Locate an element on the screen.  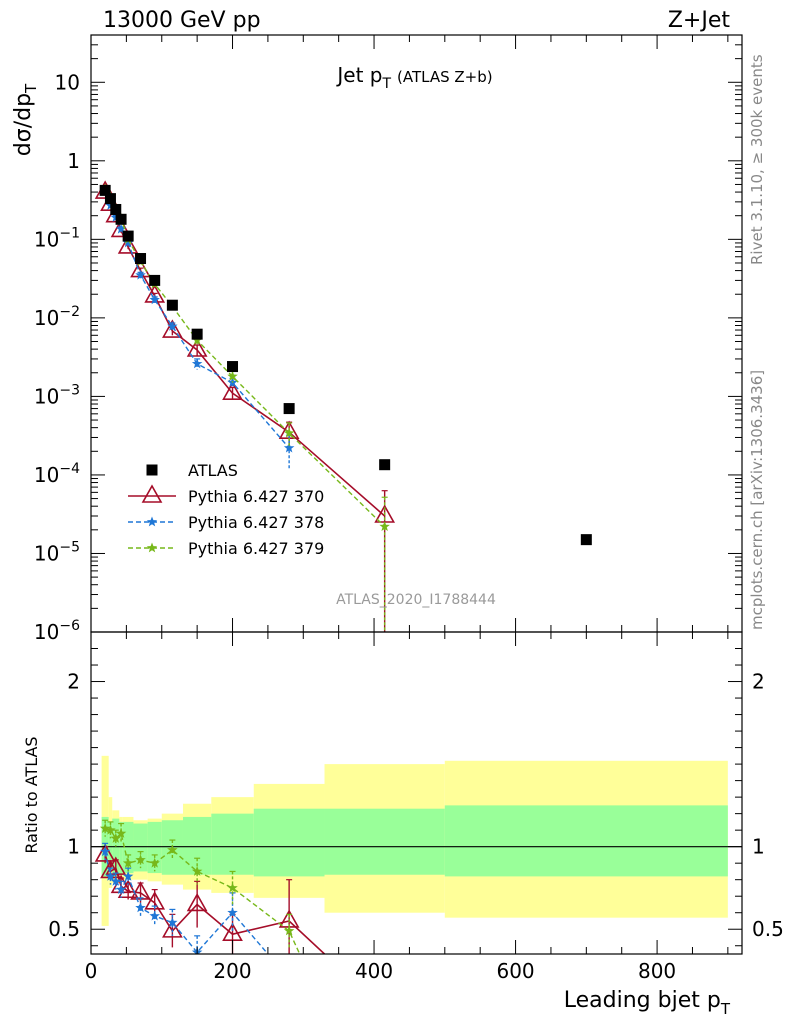
x-axis-label: Leading bjet pT is located at coordinates (647, 1003).